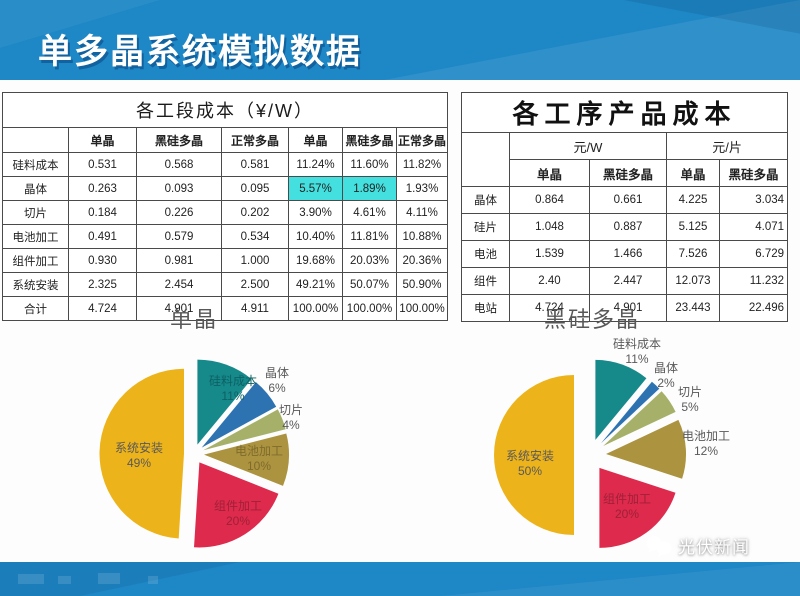 The height and width of the screenshot is (596, 800). What do you see at coordinates (625, 200) in the screenshot?
I see `table-row: 晶体 0.864 0.661 4.225 3.034` at bounding box center [625, 200].